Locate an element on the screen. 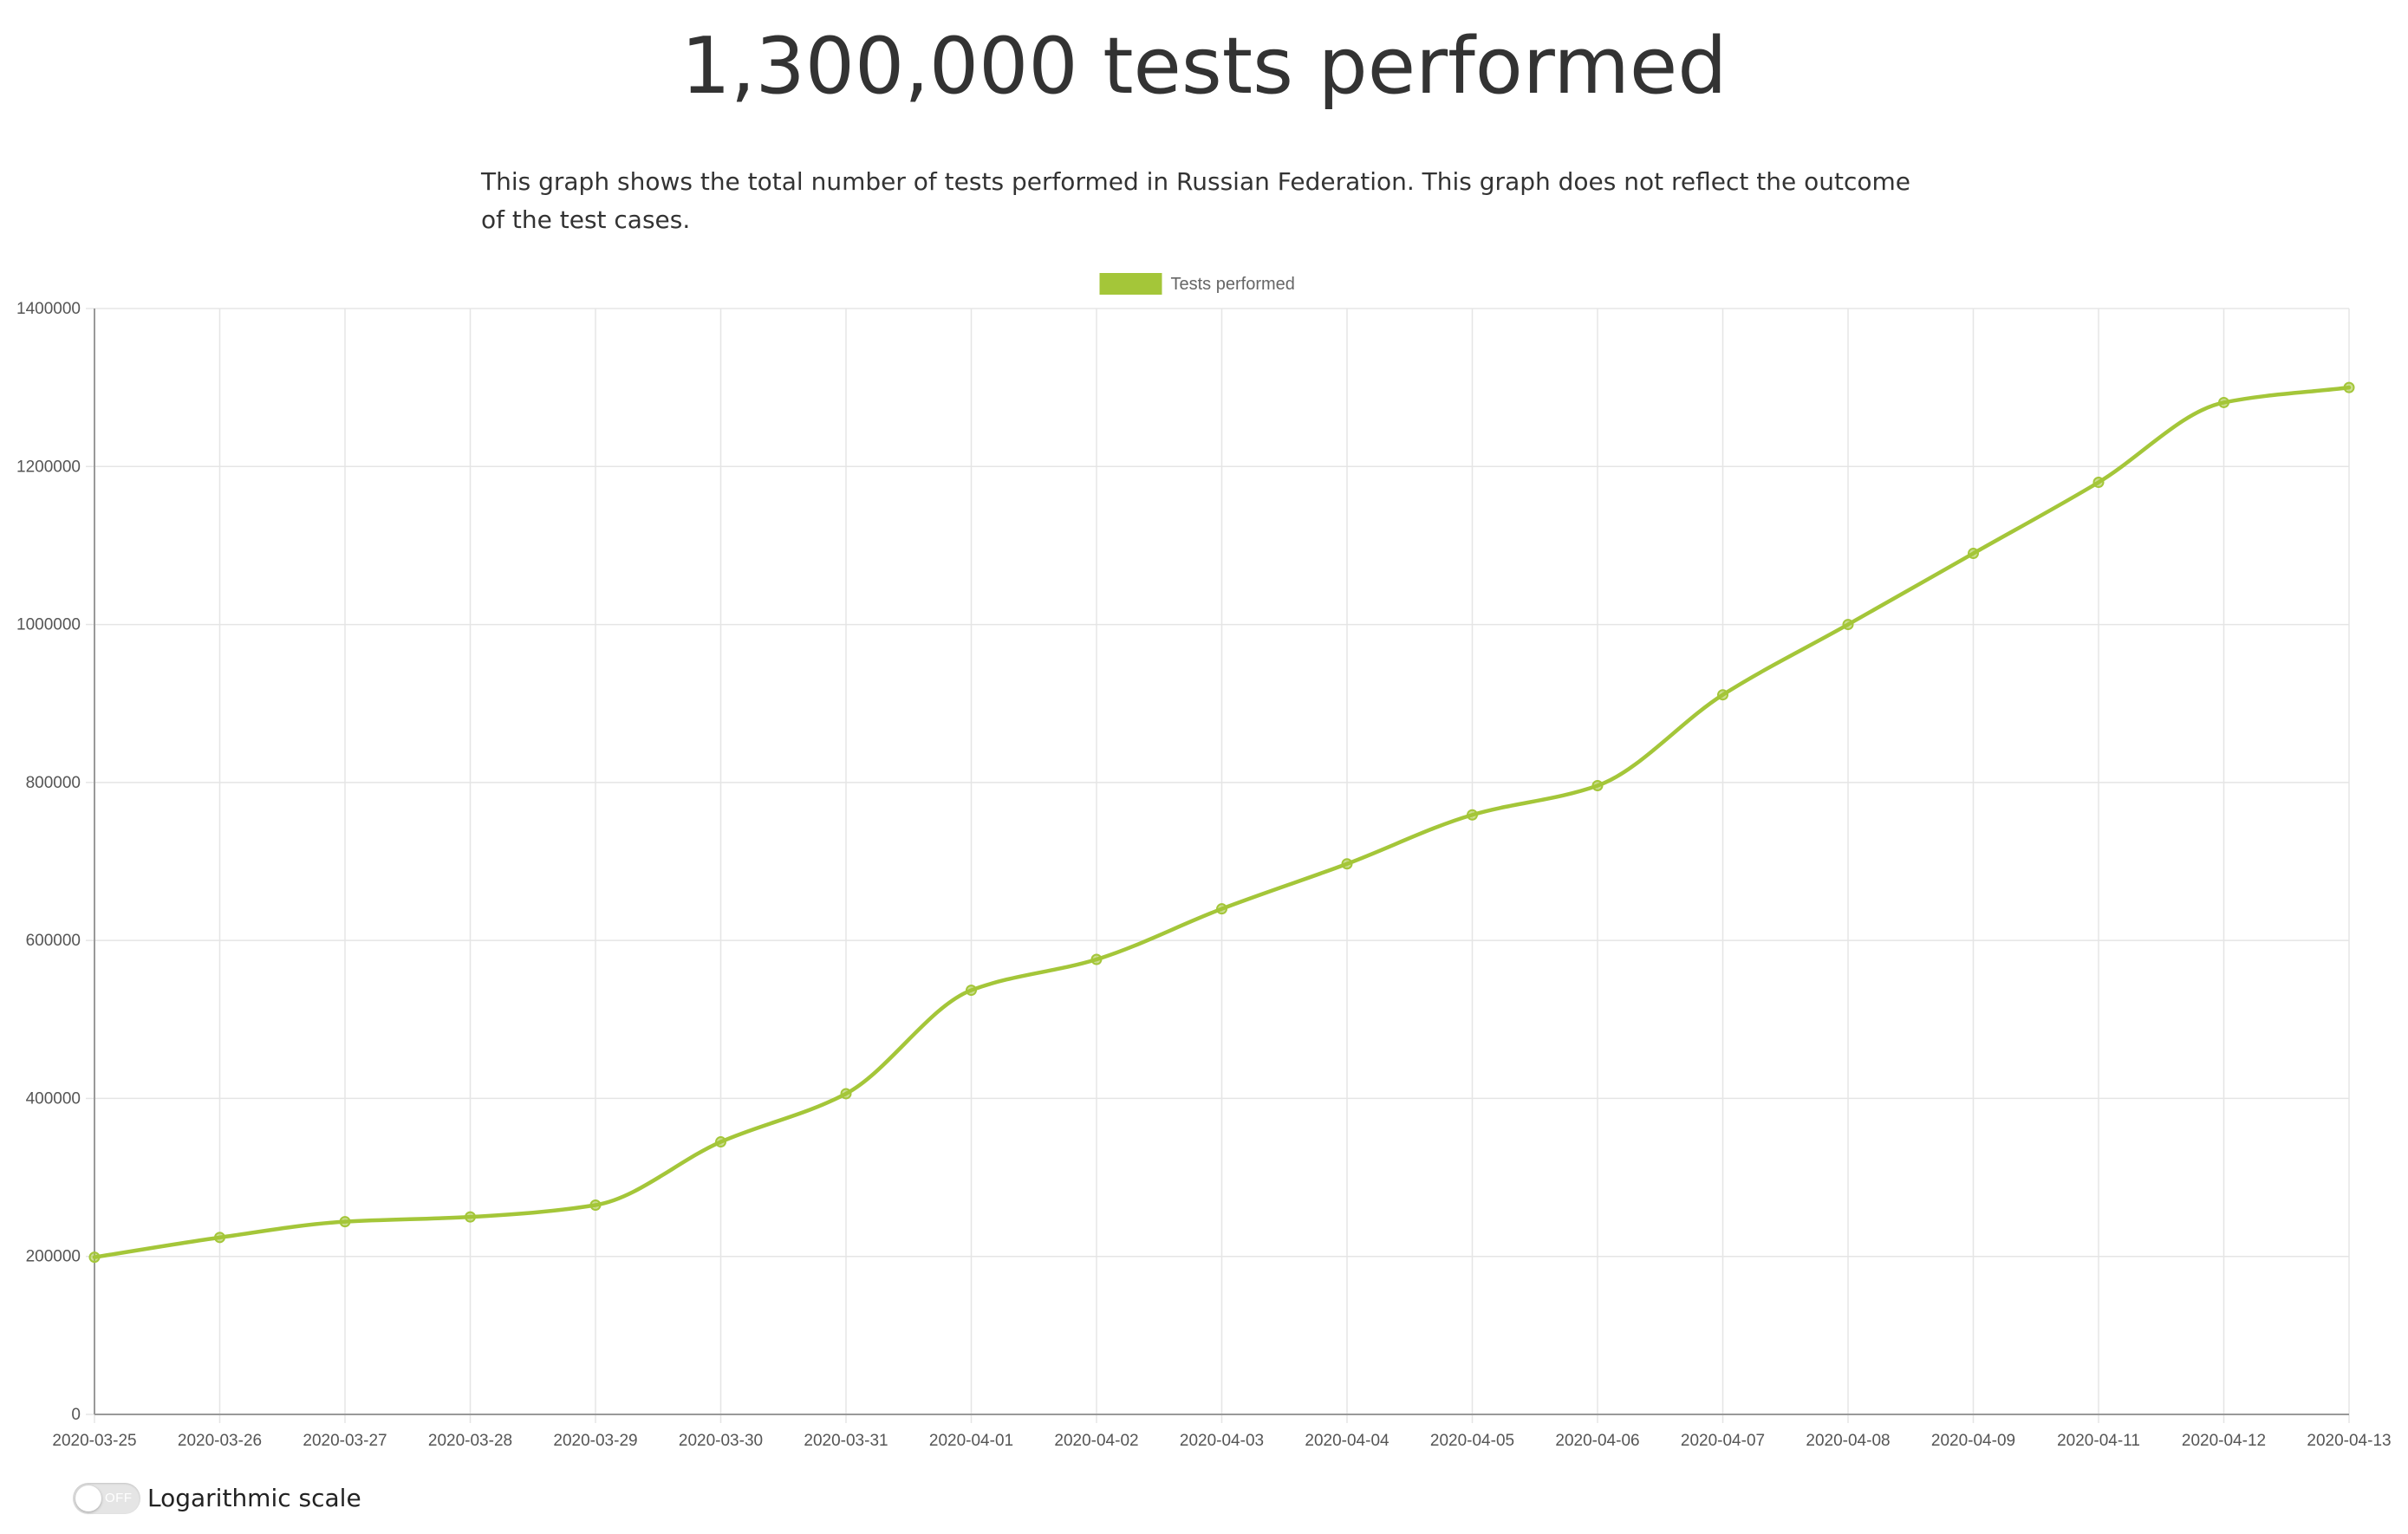  y-tick-label: 1000000 is located at coordinates (48, 625).